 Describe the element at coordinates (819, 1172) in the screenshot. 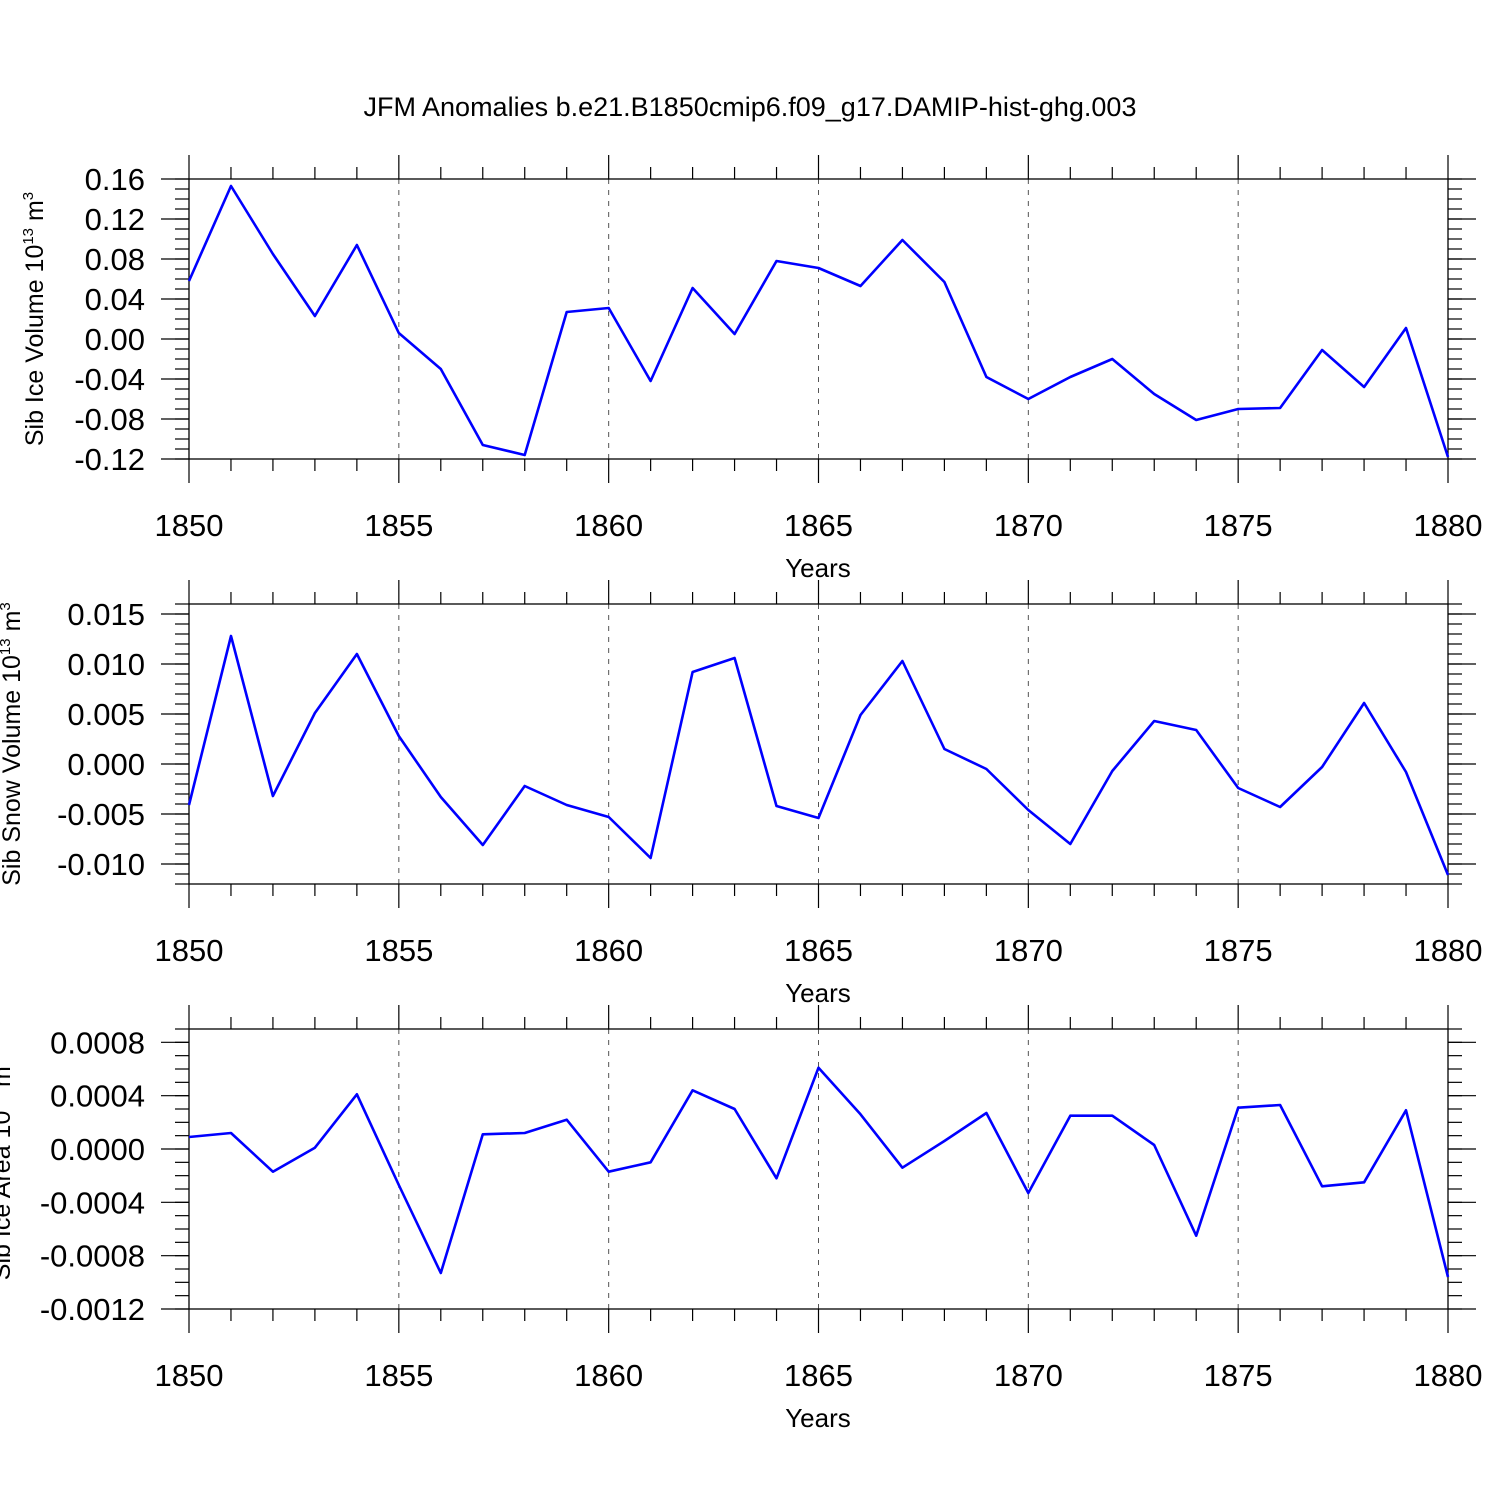

I see `ice-area-series-line` at that location.